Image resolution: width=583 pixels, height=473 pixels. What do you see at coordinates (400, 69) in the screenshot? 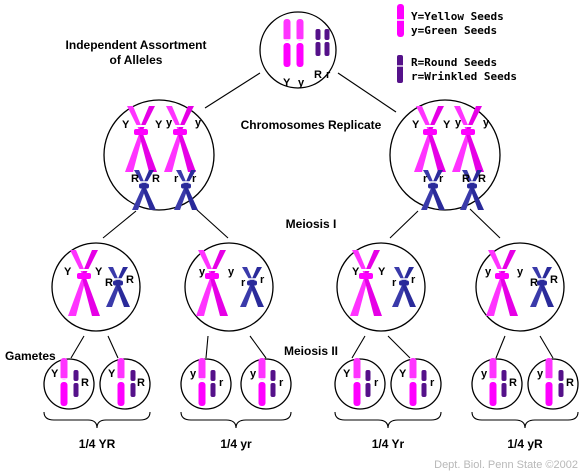
I see `legend-round-swatch` at bounding box center [400, 69].